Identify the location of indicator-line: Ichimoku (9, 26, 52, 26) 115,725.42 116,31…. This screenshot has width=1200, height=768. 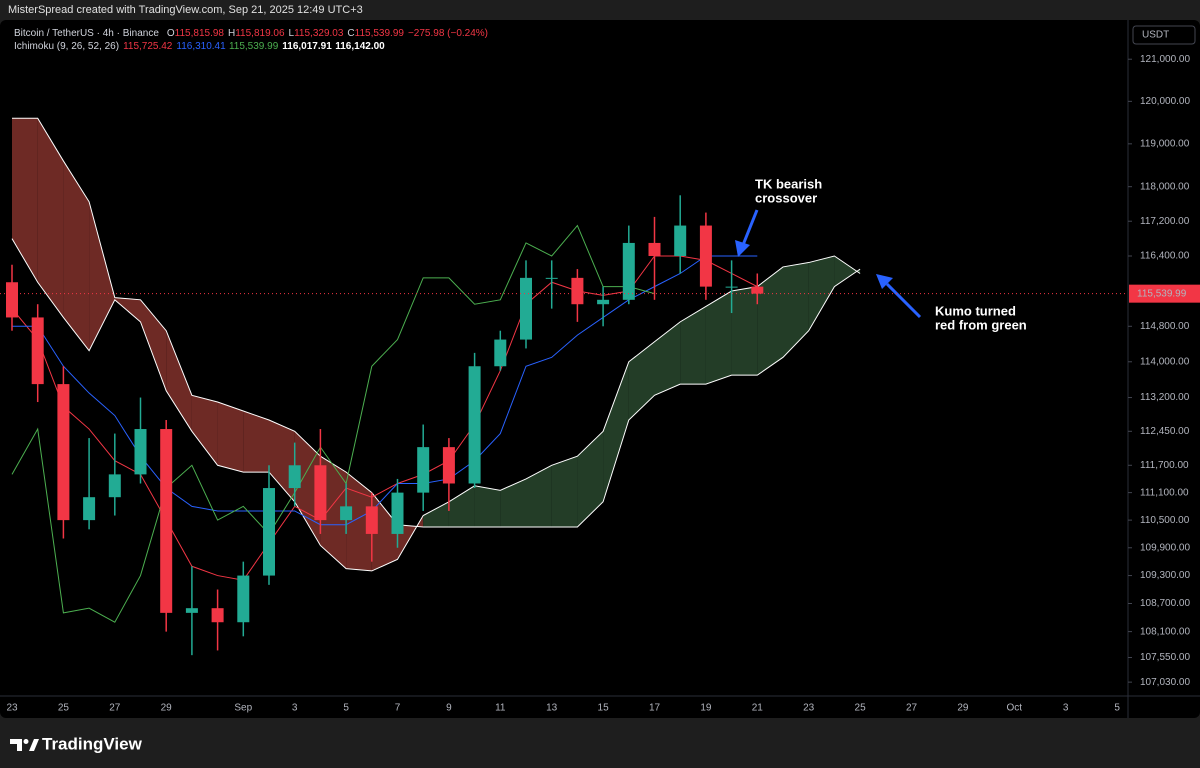
(199, 46).